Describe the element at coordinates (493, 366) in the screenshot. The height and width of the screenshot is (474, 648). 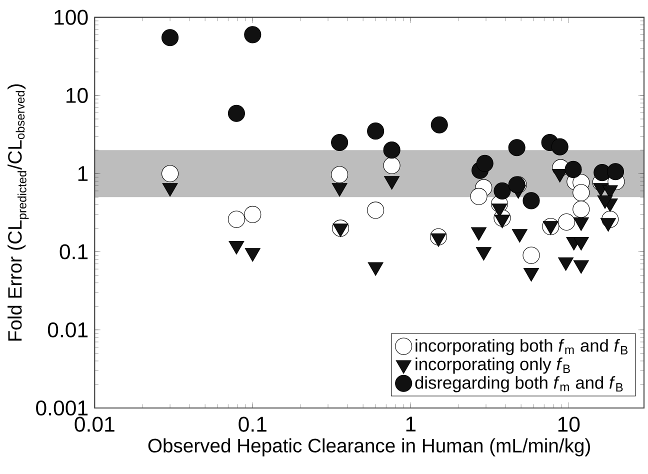
I see `legend-label: incorporating only f$_{B}$` at that location.